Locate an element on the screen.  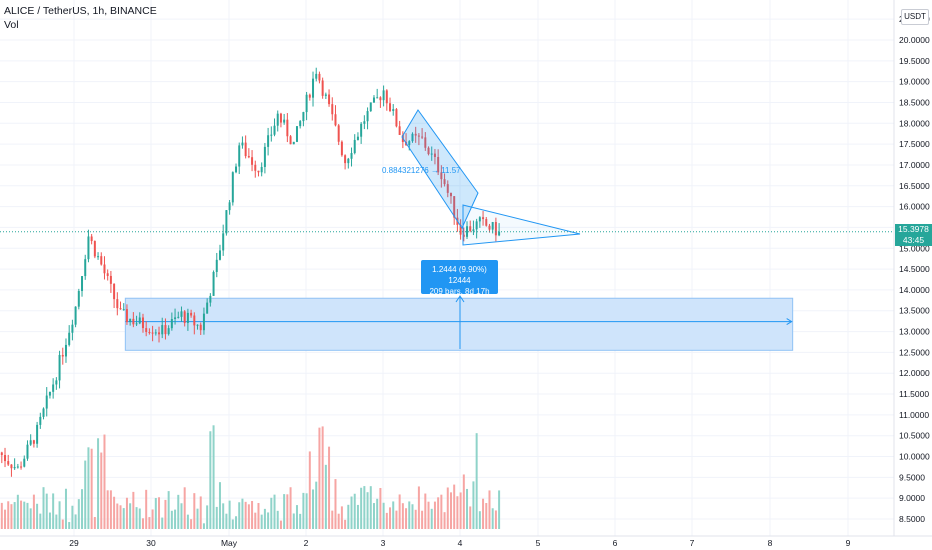
bar-countdown: 43:45 is located at coordinates (913, 240).